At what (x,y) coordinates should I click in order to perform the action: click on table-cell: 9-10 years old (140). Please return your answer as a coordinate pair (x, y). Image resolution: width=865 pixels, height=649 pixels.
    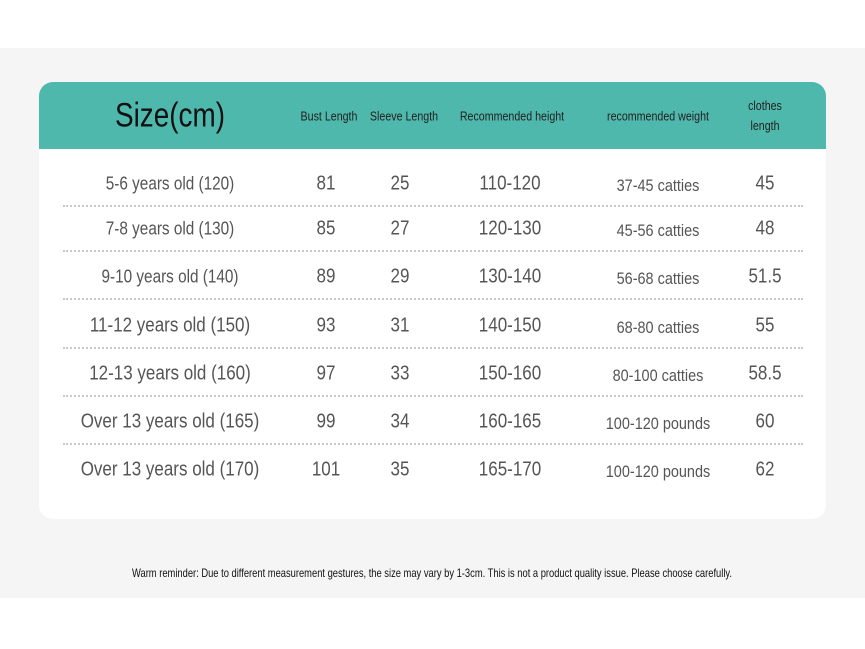
    Looking at the image, I should click on (170, 276).